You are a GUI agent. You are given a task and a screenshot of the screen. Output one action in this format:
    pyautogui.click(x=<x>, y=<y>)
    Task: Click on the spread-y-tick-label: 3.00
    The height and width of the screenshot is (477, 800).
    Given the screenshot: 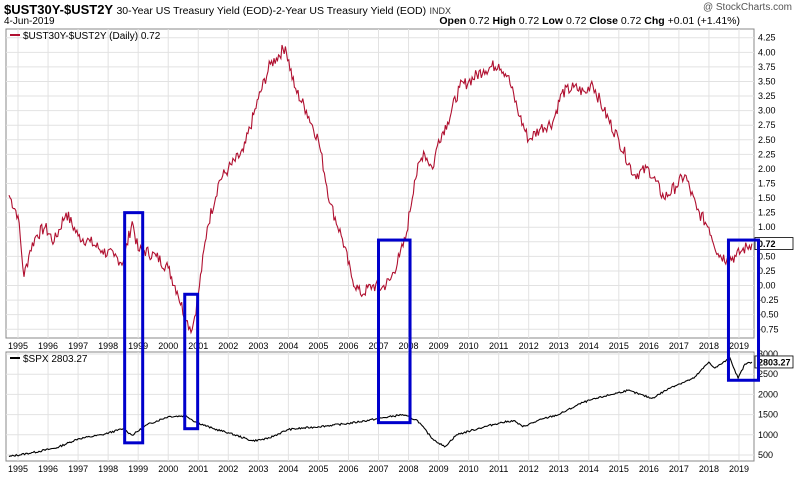 What is the action you would take?
    pyautogui.click(x=767, y=111)
    